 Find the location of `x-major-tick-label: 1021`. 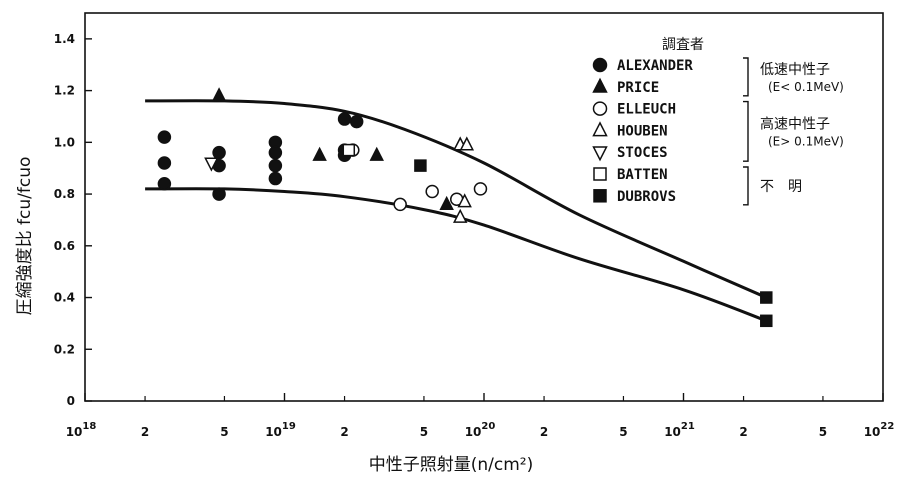

x-major-tick-label: 1021 is located at coordinates (679, 430).